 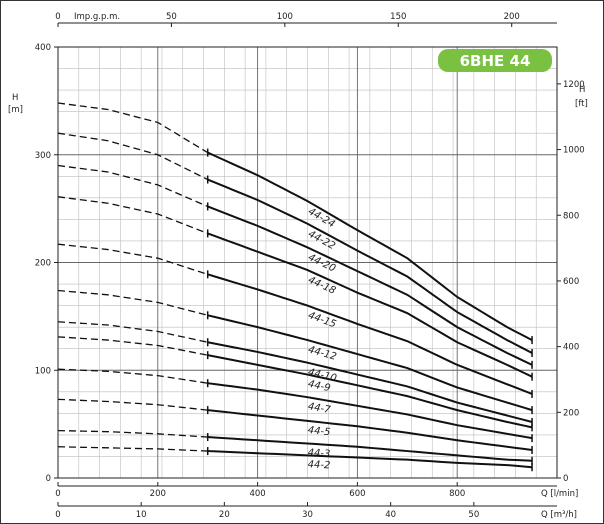 What do you see at coordinates (15, 98) in the screenshot?
I see `left-axis-title: H` at bounding box center [15, 98].